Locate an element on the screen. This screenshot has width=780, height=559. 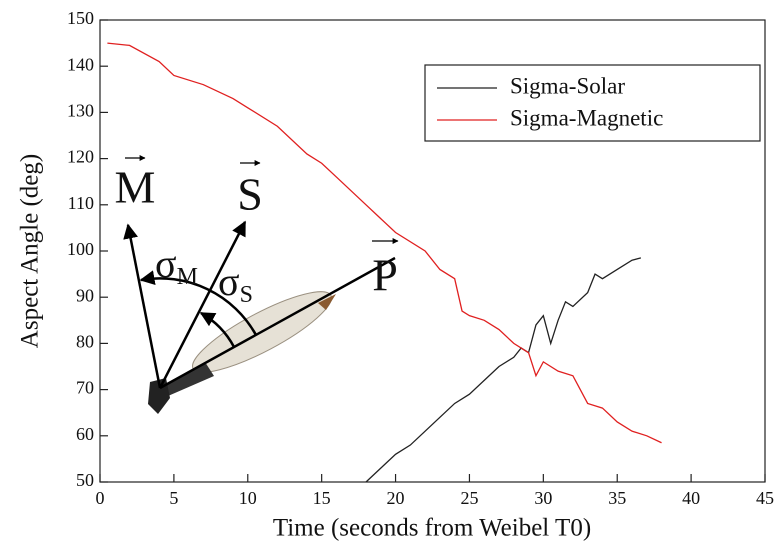
y-tick-label: 90 is located at coordinates (85, 295).